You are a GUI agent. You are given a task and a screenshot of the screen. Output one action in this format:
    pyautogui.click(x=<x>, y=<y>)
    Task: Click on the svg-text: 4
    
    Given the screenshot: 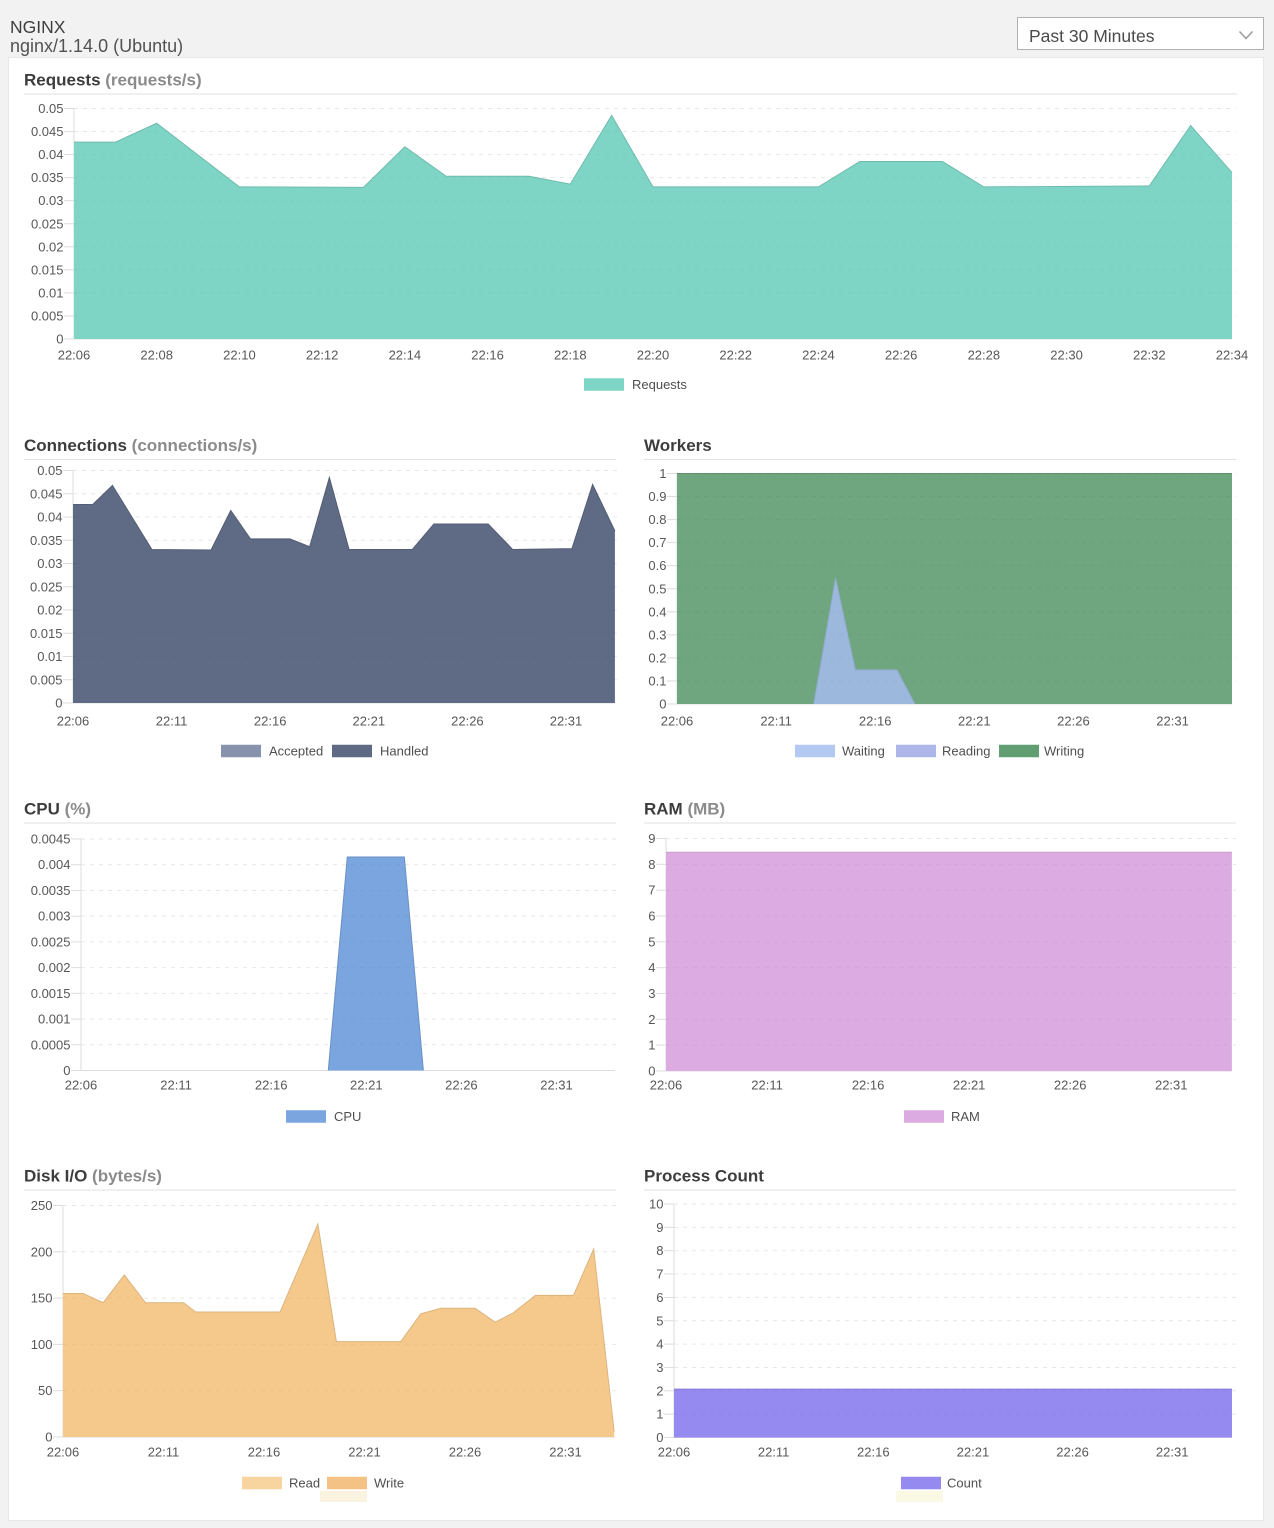 What is the action you would take?
    pyautogui.click(x=659, y=1344)
    